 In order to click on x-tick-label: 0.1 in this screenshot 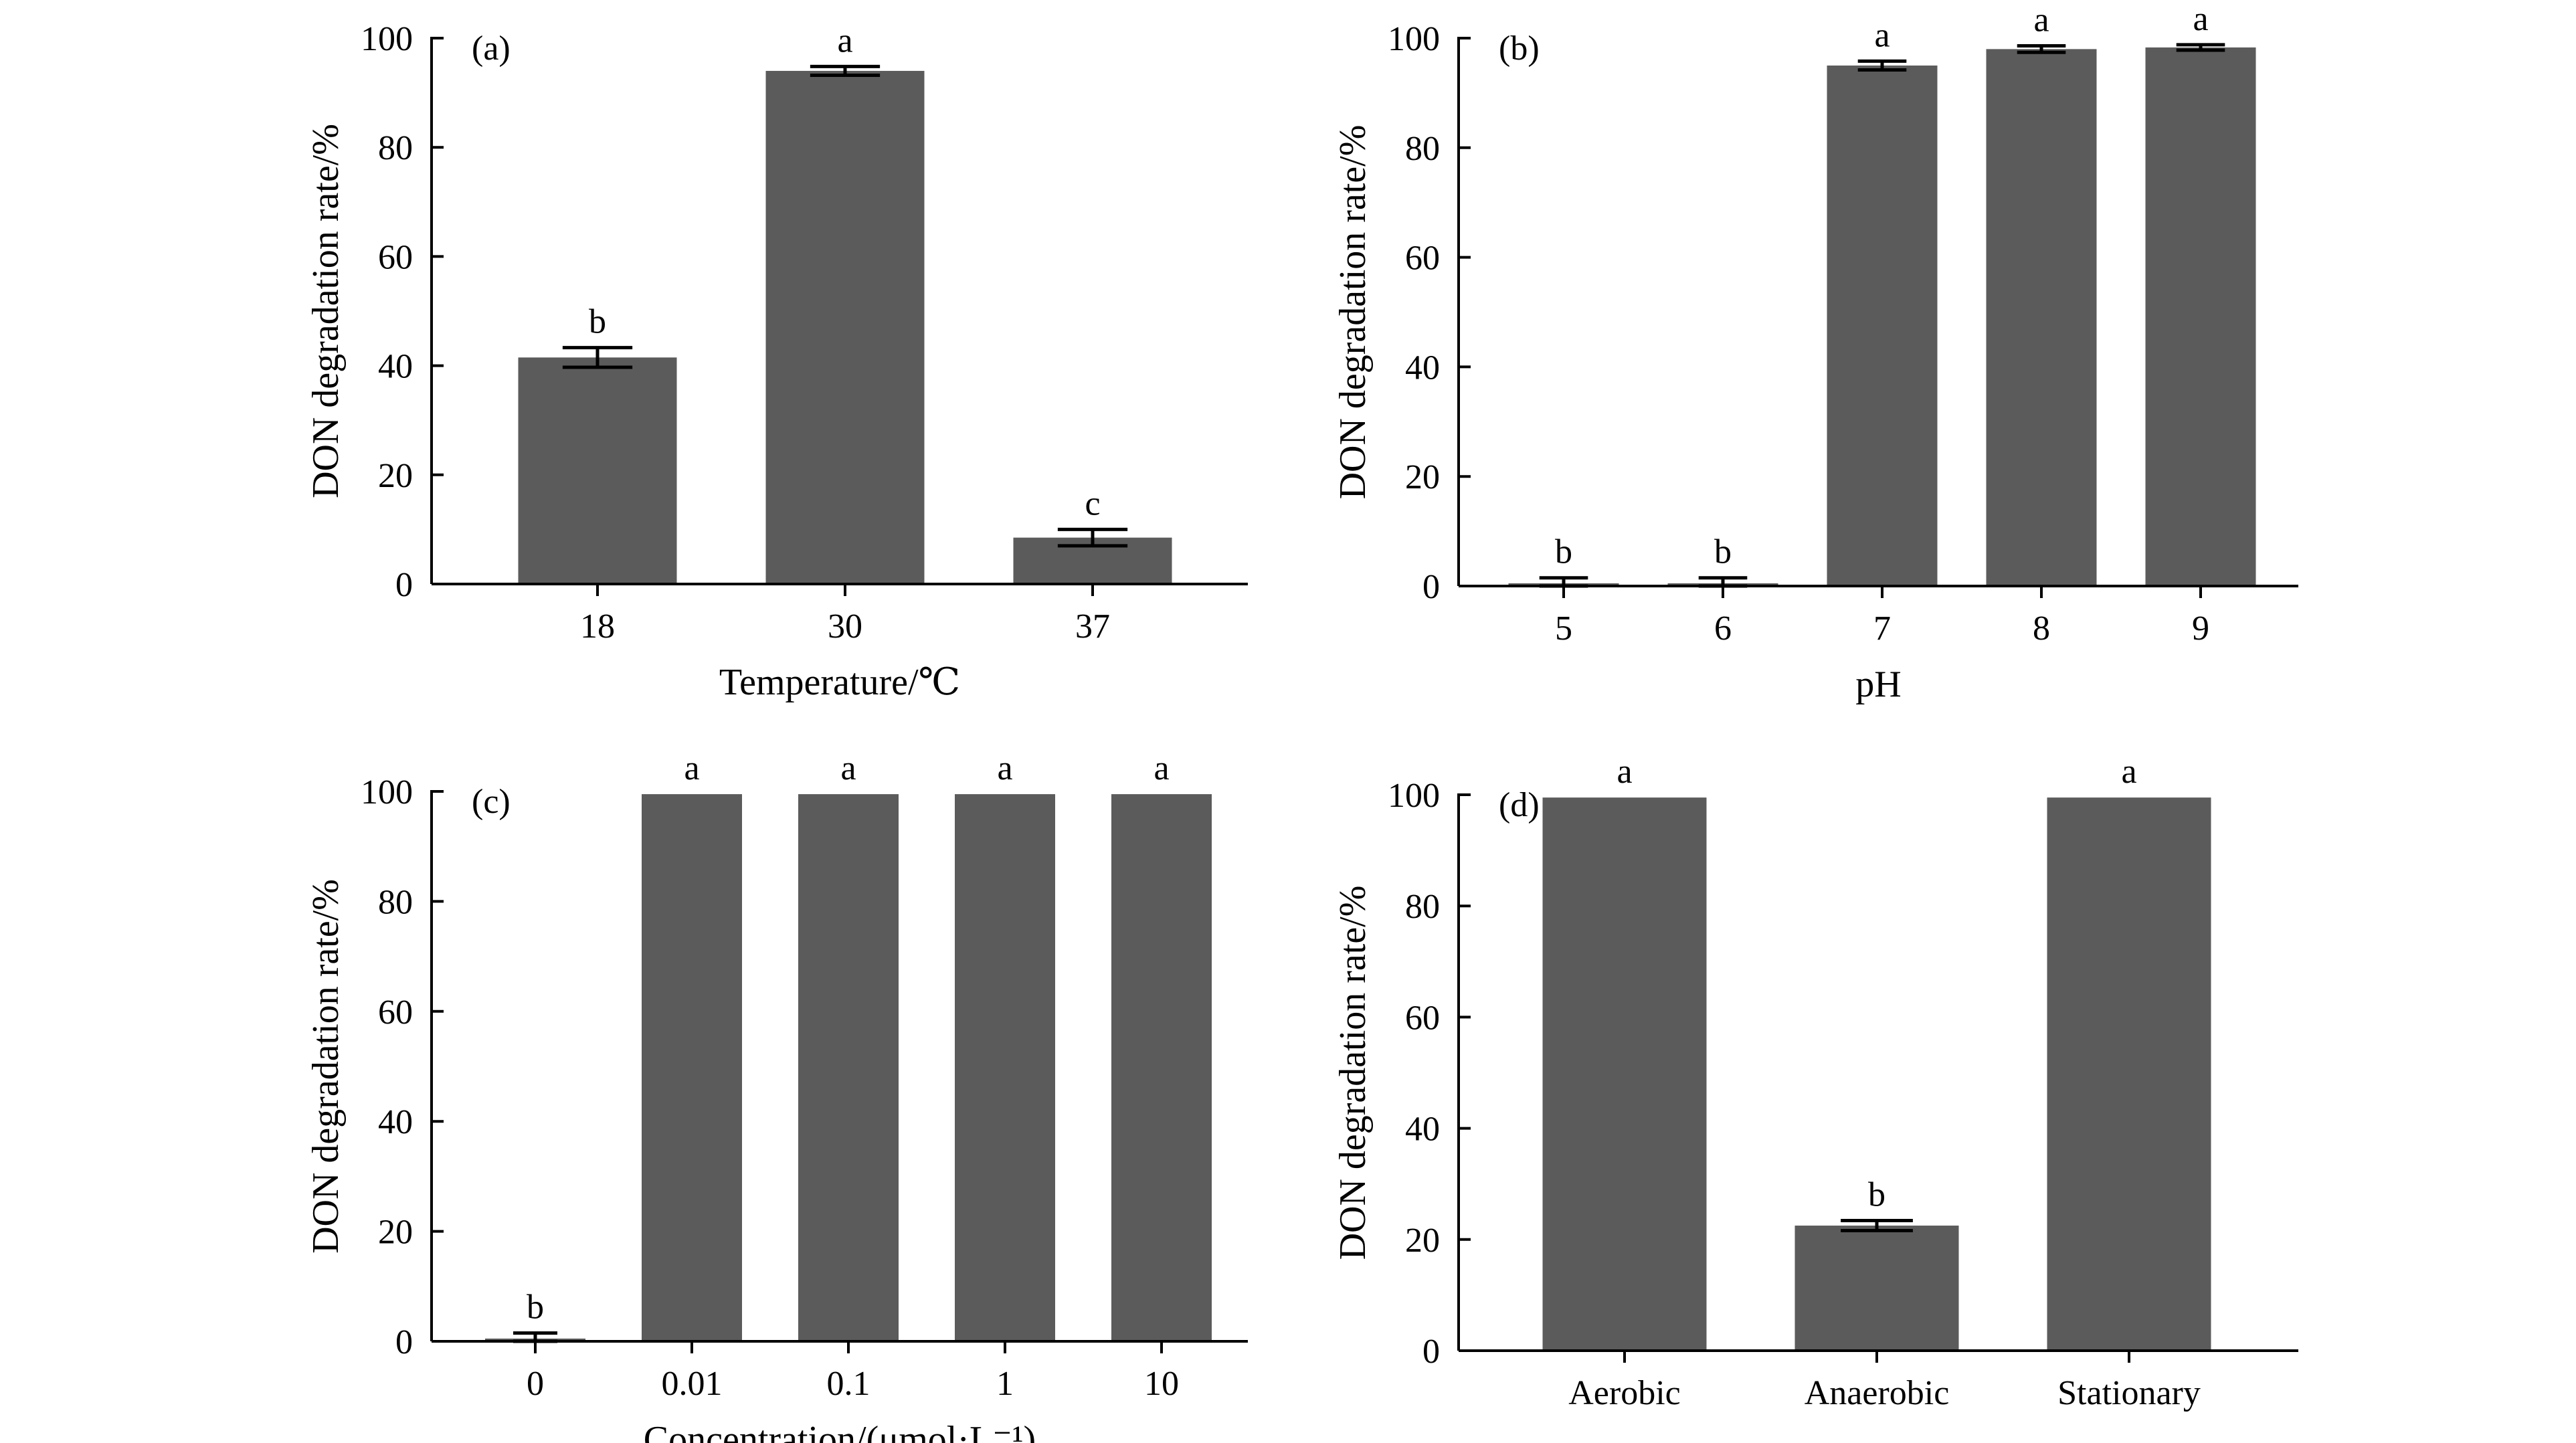, I will do `click(848, 1384)`.